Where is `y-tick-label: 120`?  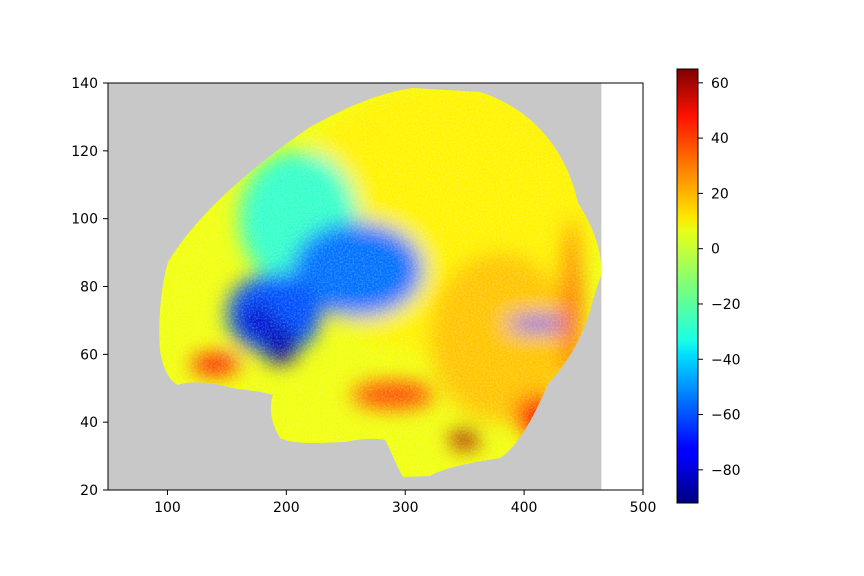 y-tick-label: 120 is located at coordinates (84, 152).